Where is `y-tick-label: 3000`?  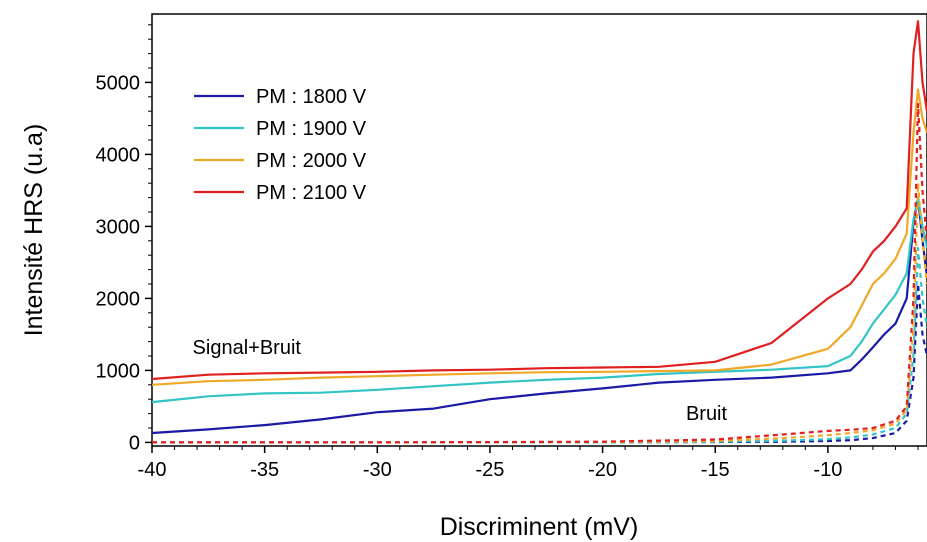 y-tick-label: 3000 is located at coordinates (118, 227).